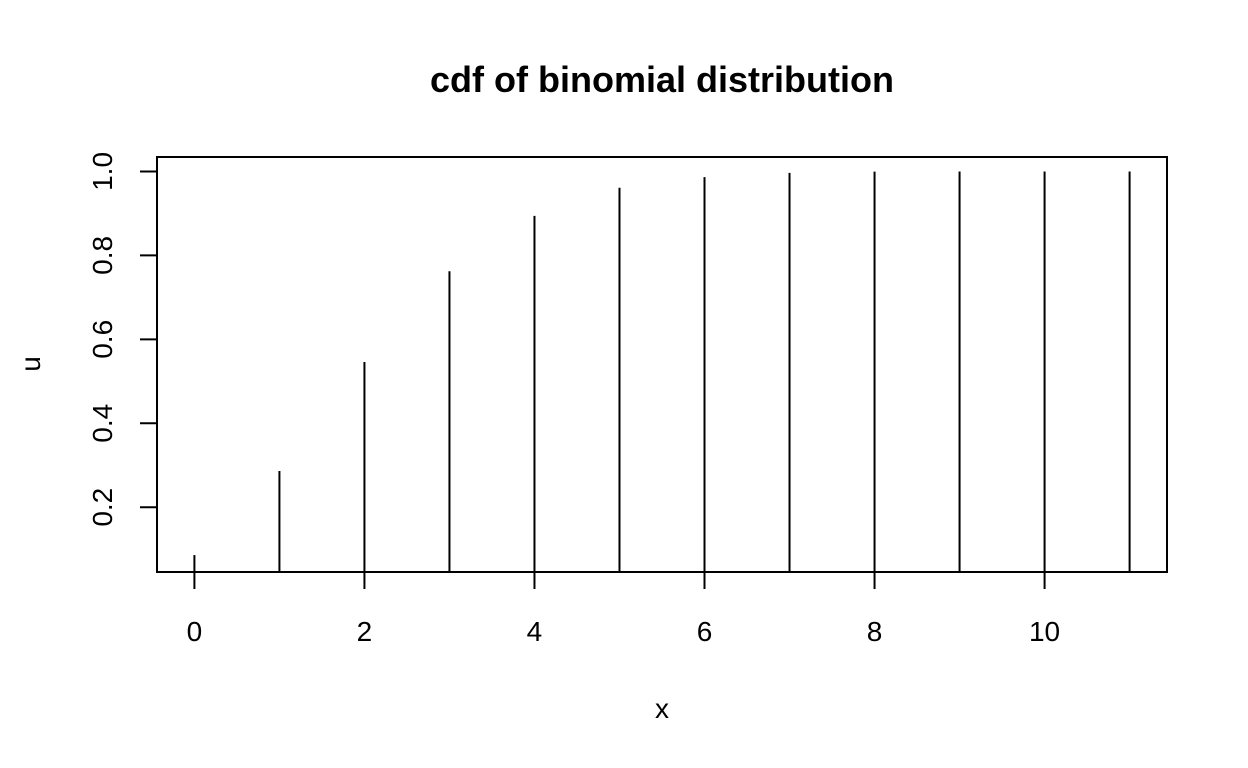  I want to click on y-tick-label-0.6: 0.6, so click(102, 339).